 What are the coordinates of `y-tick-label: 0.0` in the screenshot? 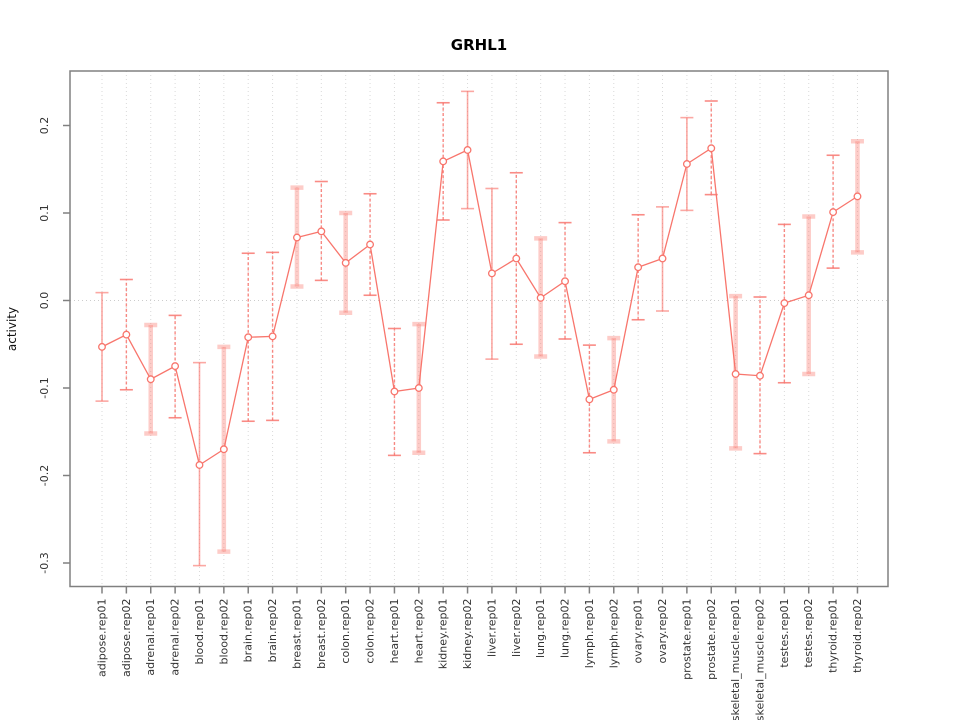 It's located at (44, 301).